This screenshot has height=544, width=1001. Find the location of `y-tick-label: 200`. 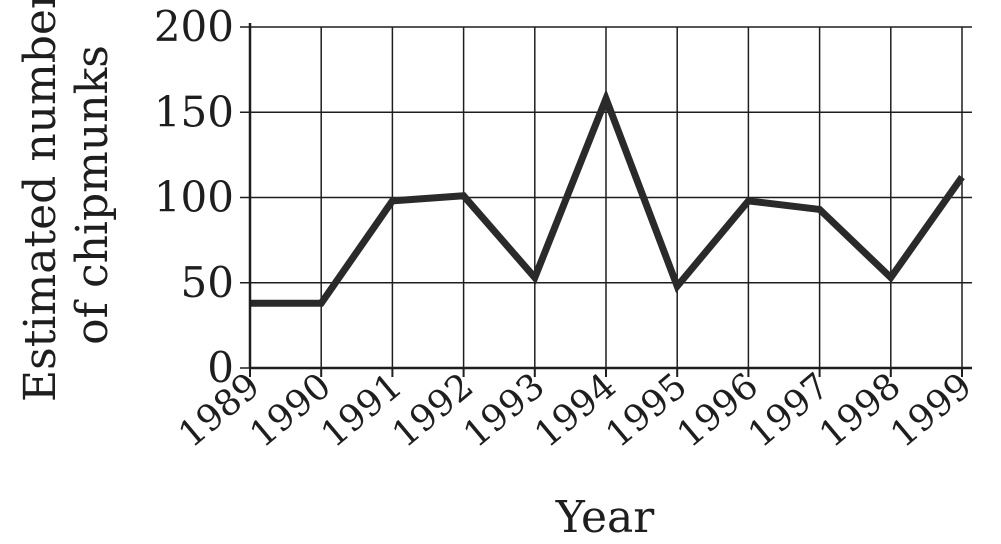

y-tick-label: 200 is located at coordinates (194, 26).